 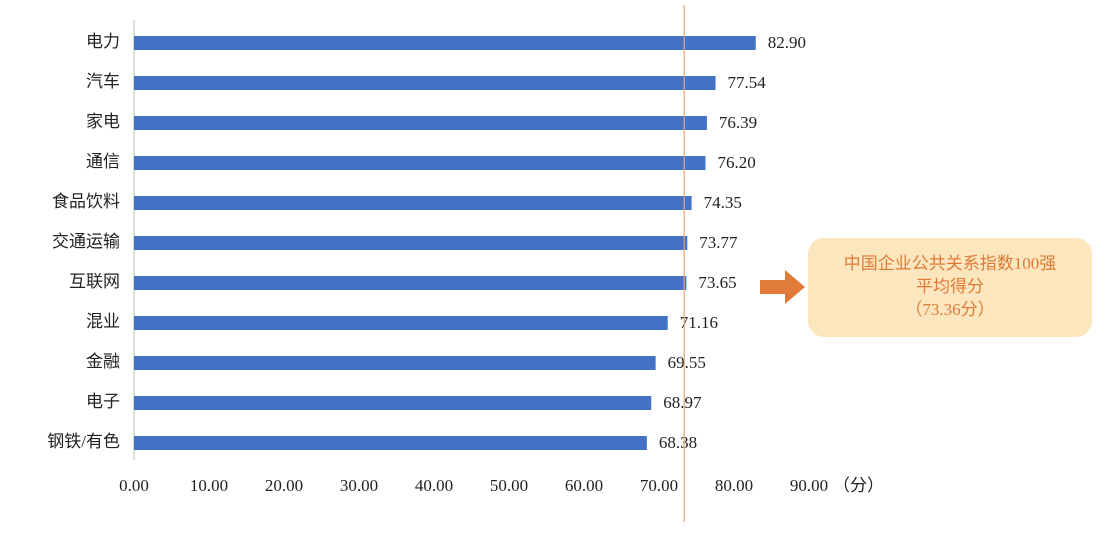 I want to click on x-tick-label: 20.00, so click(x=284, y=485).